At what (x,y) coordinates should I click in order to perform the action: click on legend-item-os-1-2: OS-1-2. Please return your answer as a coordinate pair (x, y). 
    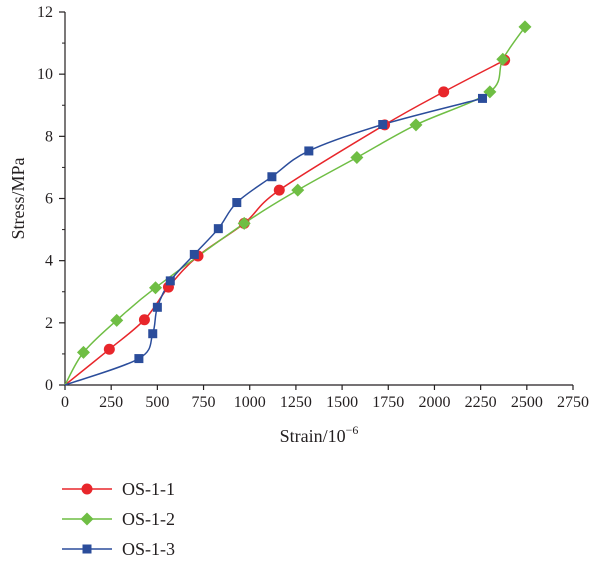
    Looking at the image, I should click on (118, 519).